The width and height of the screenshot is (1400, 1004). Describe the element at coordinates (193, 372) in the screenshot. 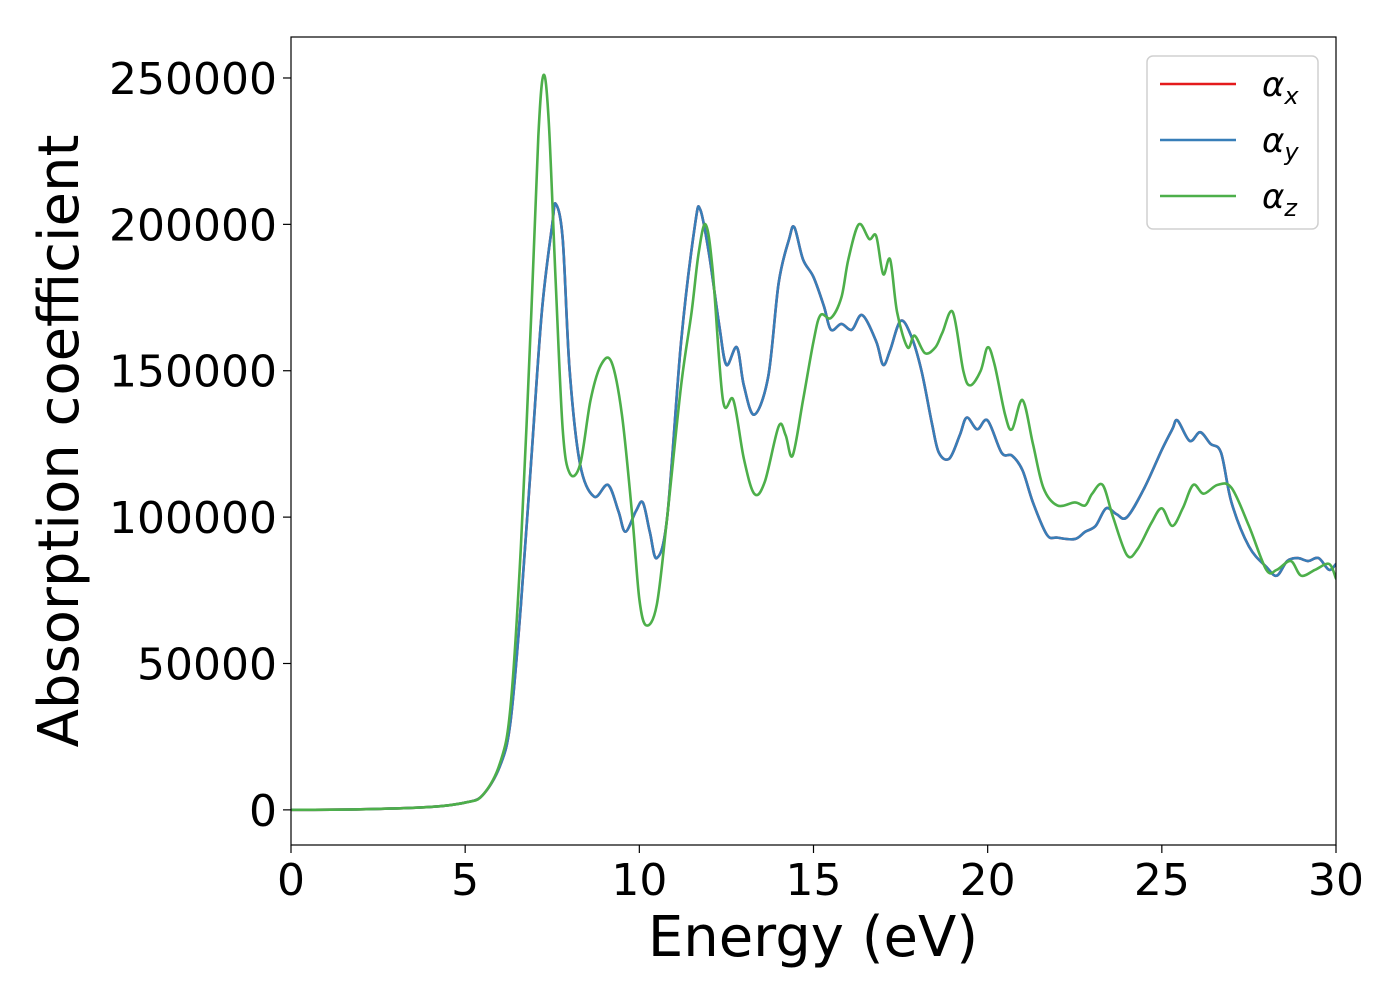

I see `y-tick-label: 150000` at that location.